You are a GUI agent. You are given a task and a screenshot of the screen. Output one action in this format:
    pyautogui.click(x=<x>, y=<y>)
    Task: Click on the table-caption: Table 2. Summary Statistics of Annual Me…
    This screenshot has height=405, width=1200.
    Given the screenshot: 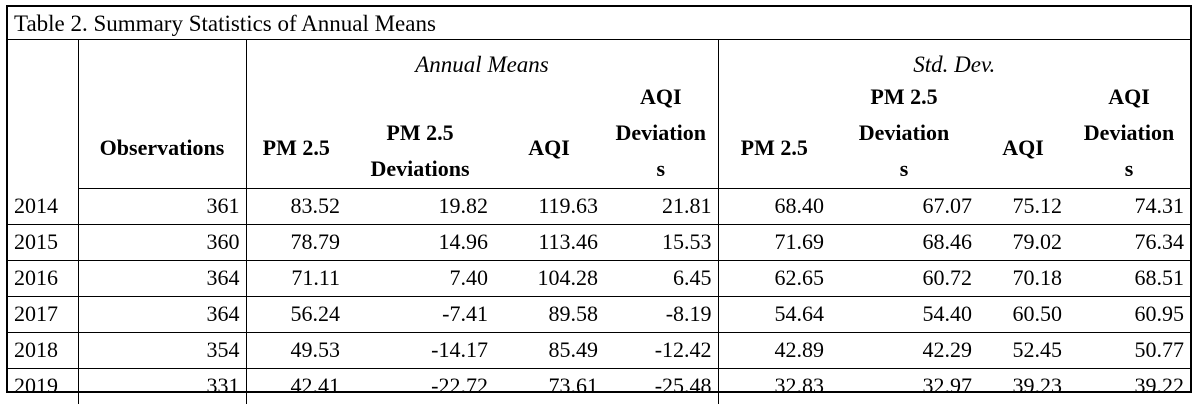 What is the action you would take?
    pyautogui.click(x=599, y=23)
    